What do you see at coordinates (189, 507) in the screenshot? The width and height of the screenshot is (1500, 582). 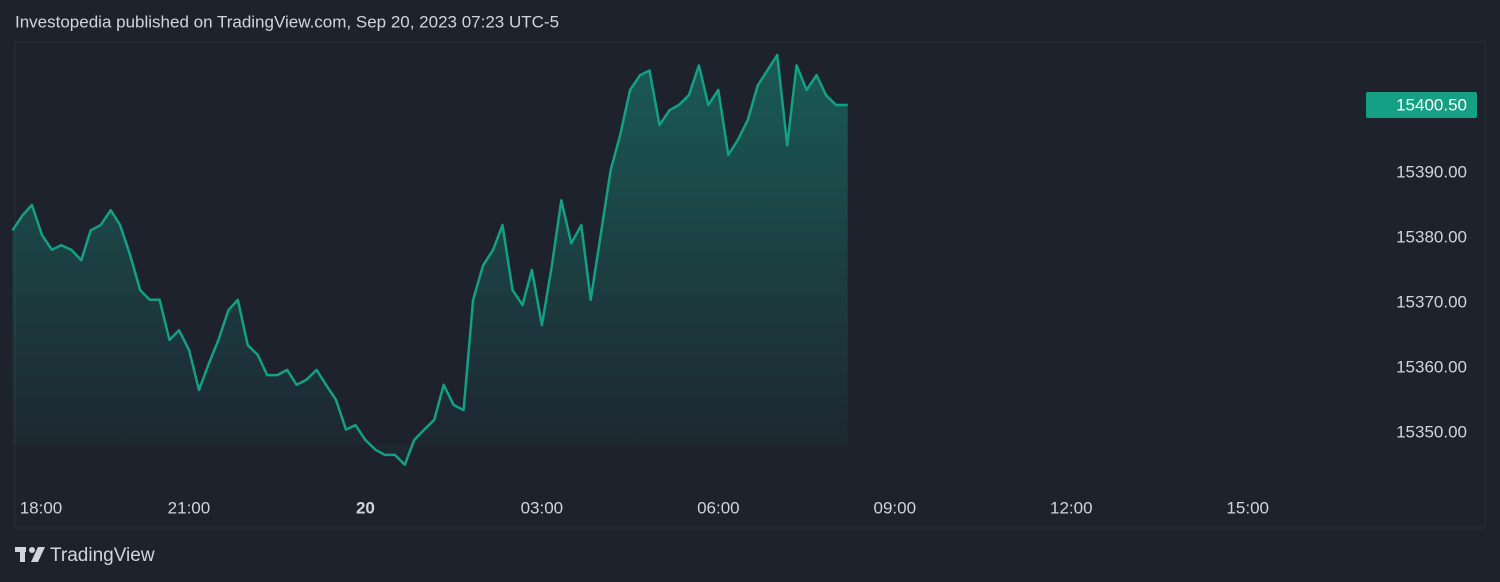 I see `x-tick-label: 21:00` at bounding box center [189, 507].